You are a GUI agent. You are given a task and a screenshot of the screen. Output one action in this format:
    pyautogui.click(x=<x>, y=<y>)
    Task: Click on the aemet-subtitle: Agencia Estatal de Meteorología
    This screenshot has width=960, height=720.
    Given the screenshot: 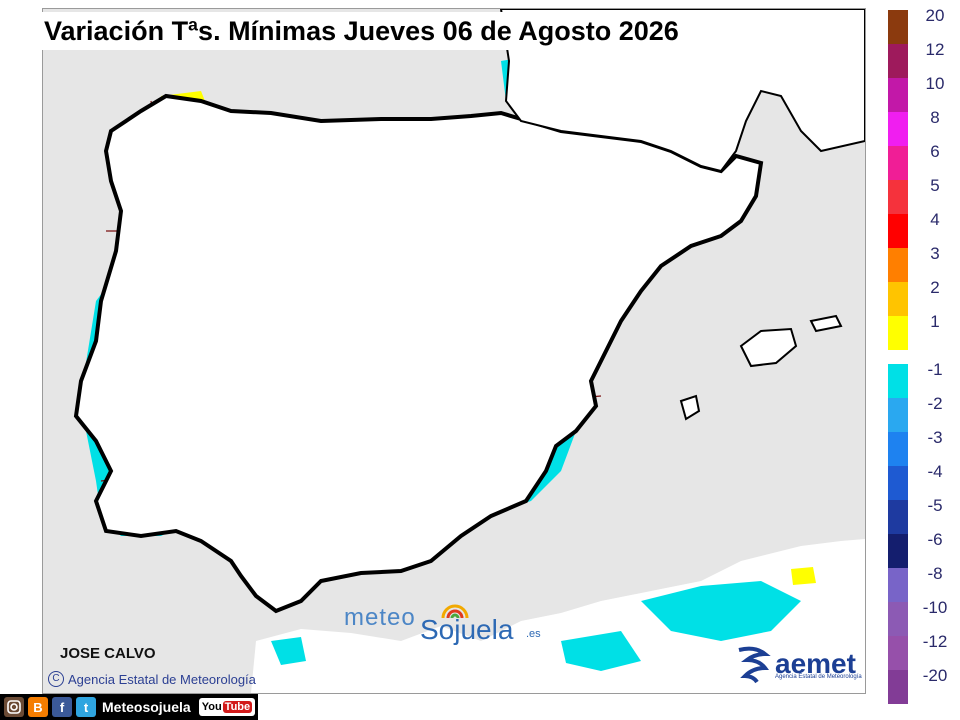 What is the action you would take?
    pyautogui.click(x=818, y=677)
    